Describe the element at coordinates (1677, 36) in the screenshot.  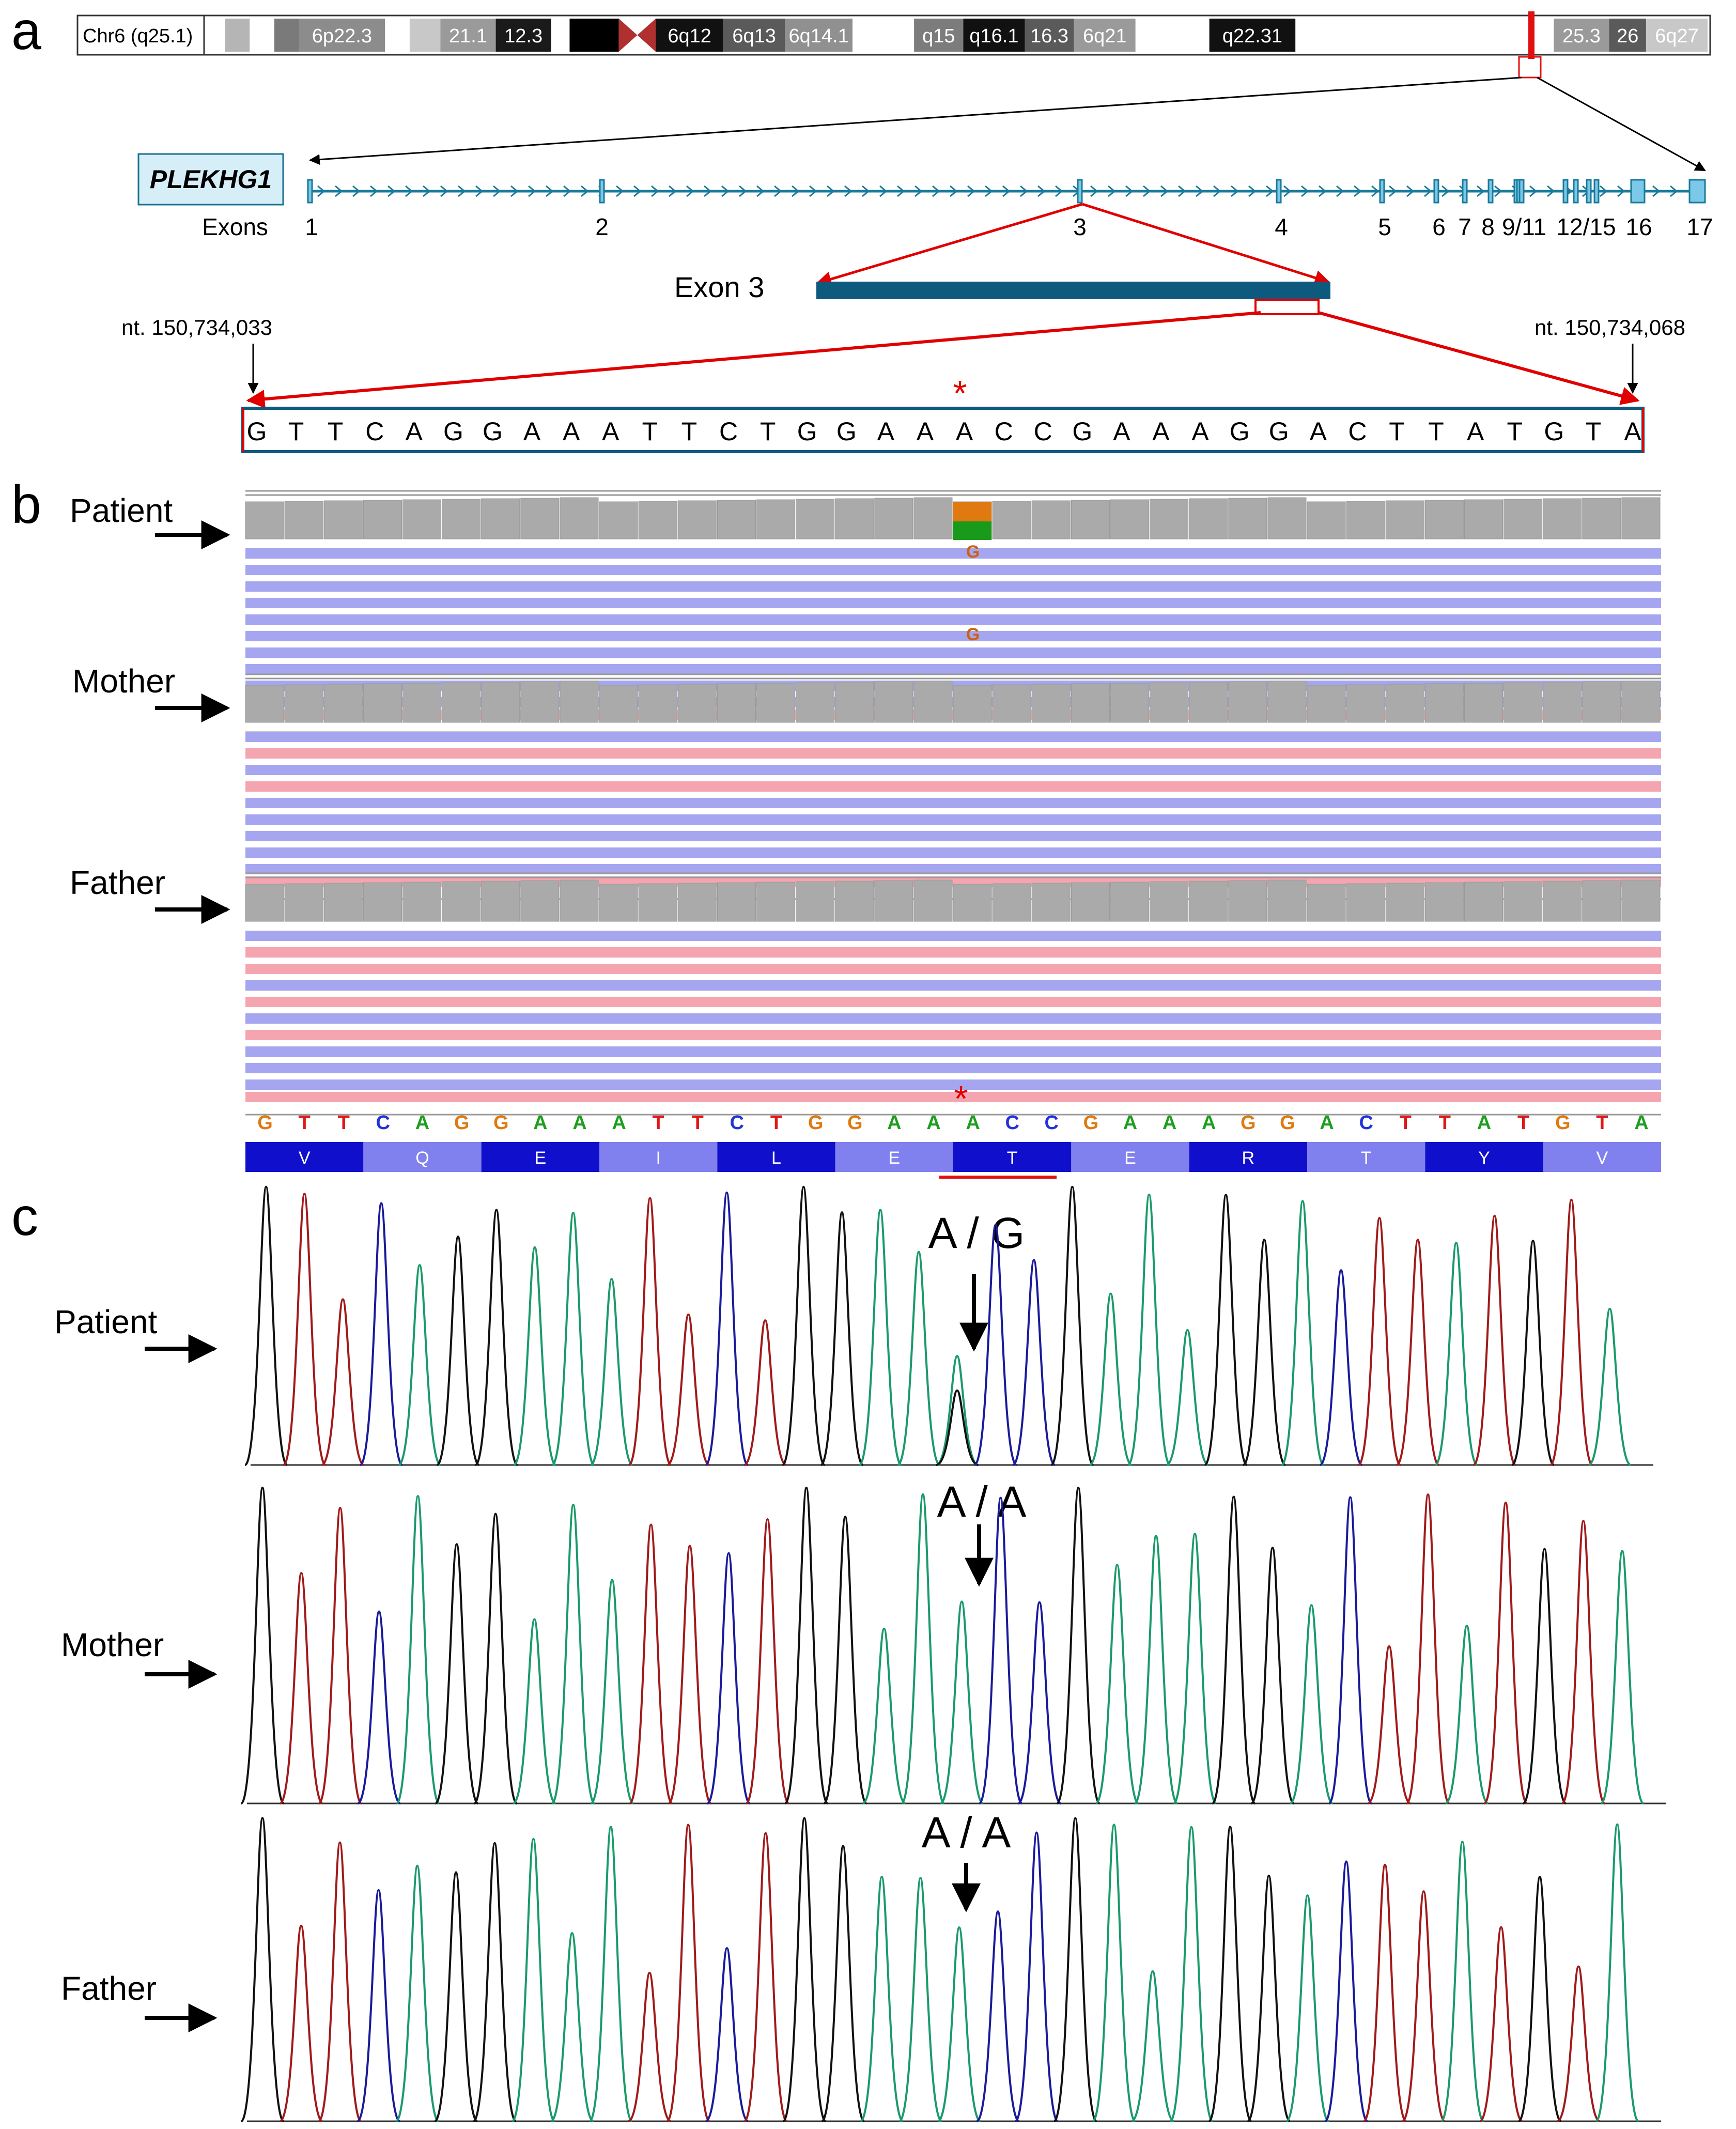
I see `band-label: 6q27` at that location.